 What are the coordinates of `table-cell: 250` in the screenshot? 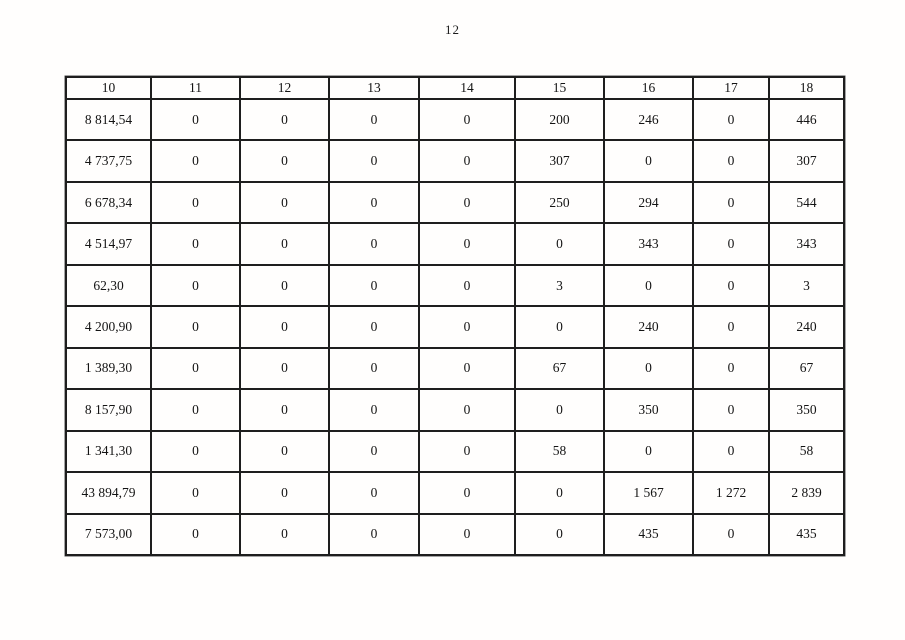 It's located at (559, 202).